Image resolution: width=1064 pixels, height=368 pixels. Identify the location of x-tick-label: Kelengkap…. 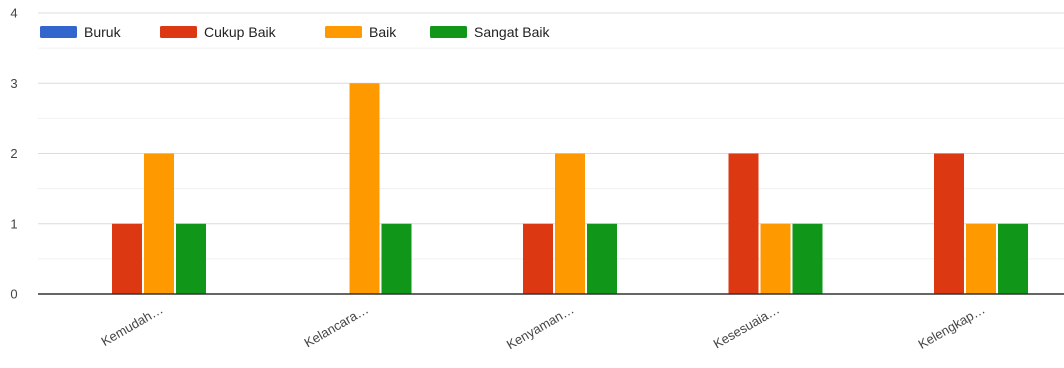
(952, 327).